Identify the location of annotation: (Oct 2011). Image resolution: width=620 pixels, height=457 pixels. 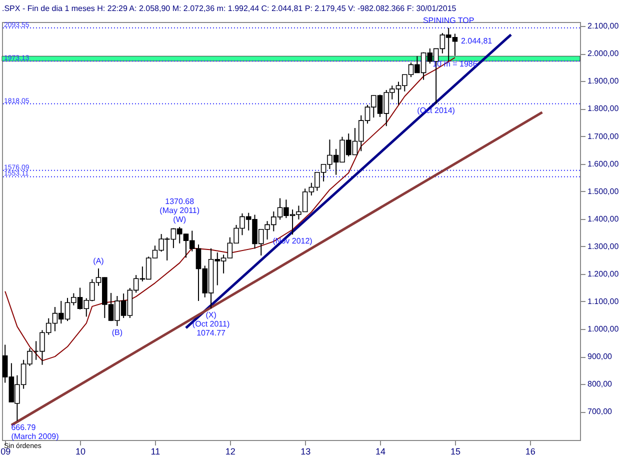
(211, 323).